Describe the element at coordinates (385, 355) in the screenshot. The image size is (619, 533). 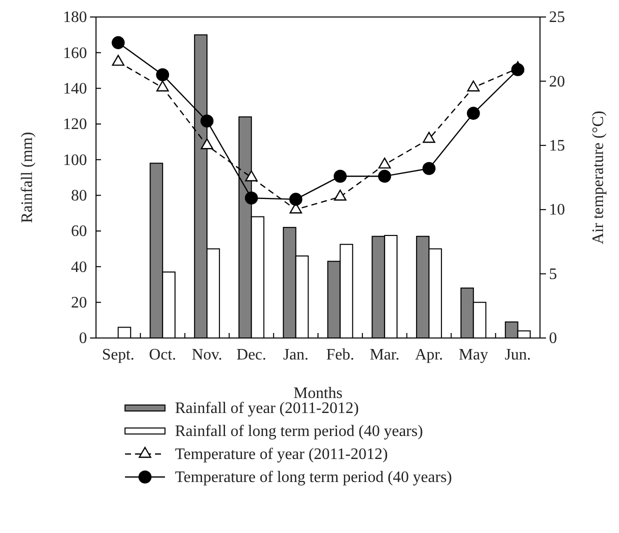
I see `x-tick-label: Mar.` at that location.